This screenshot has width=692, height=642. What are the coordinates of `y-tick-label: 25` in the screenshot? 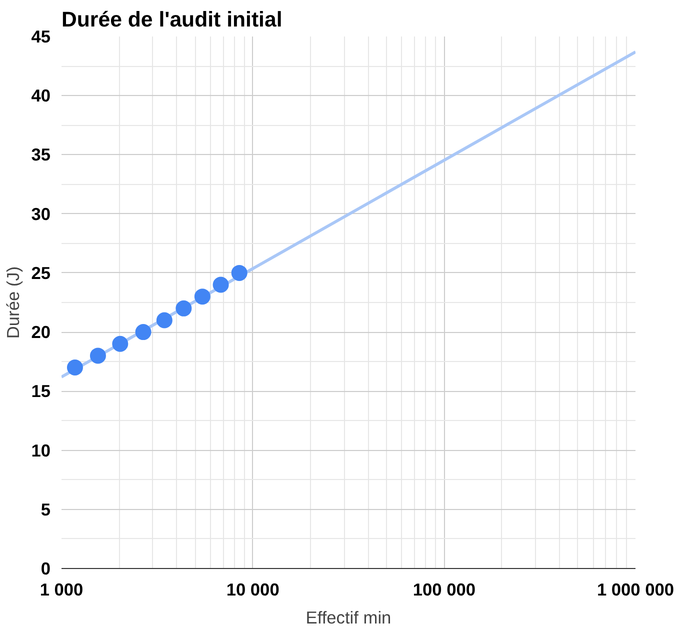 It's located at (41, 272).